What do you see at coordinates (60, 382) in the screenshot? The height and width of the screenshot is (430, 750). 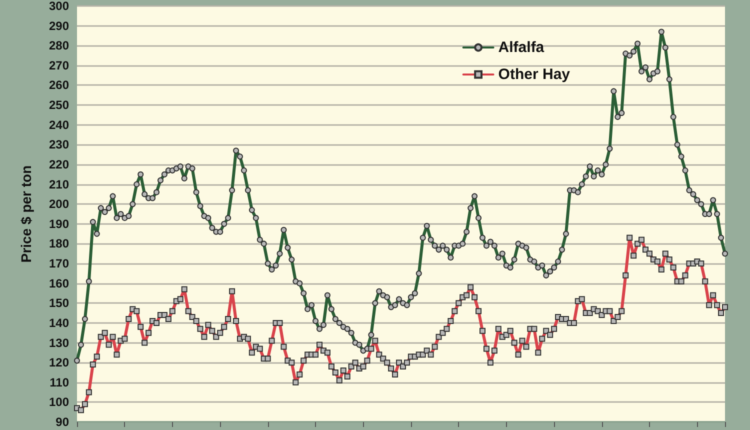 I see `y-tick-label: 110` at bounding box center [60, 382].